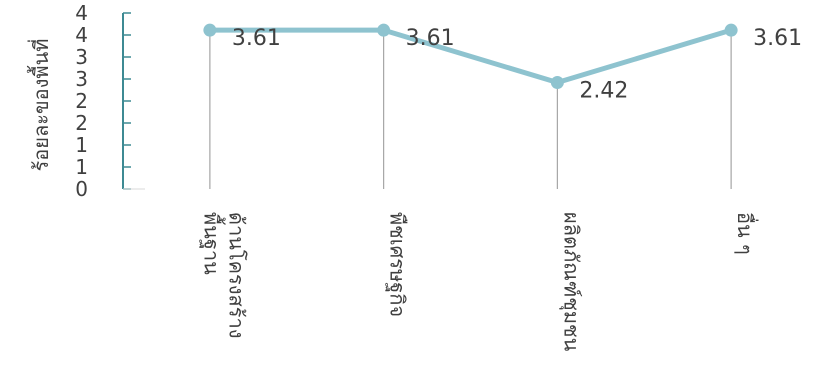 This screenshot has height=391, width=828. What do you see at coordinates (40, 105) in the screenshot?
I see `y-axis-label: ร้อยละของพื้นที่` at bounding box center [40, 105].